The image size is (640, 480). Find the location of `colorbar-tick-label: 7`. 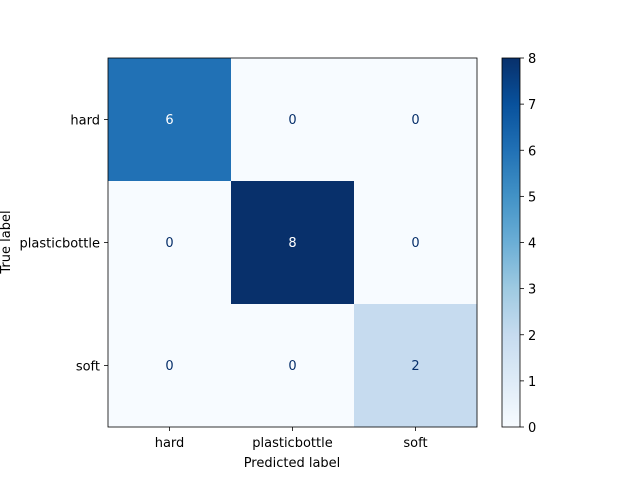

colorbar-tick-label: 7 is located at coordinates (532, 105).